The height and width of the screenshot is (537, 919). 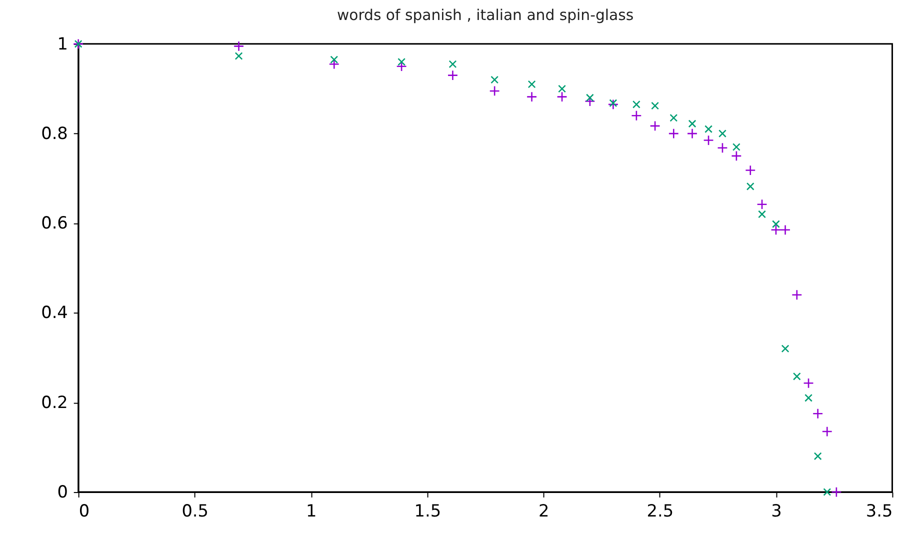 I want to click on x-tick-label: 0.5, so click(x=195, y=510).